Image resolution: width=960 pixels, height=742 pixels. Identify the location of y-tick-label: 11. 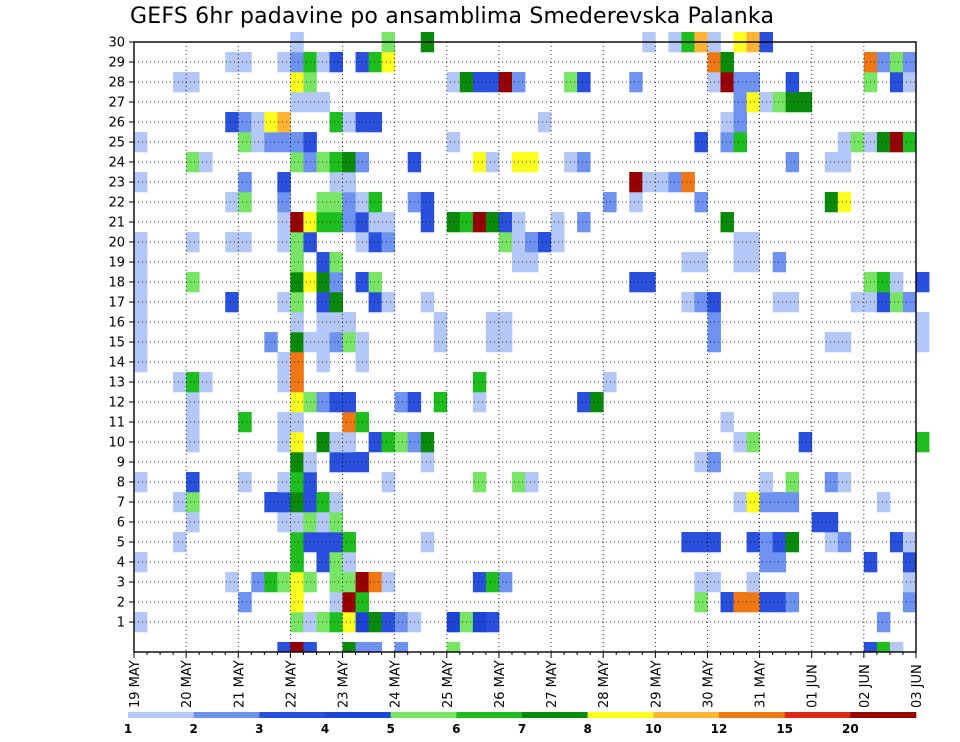
(116, 423).